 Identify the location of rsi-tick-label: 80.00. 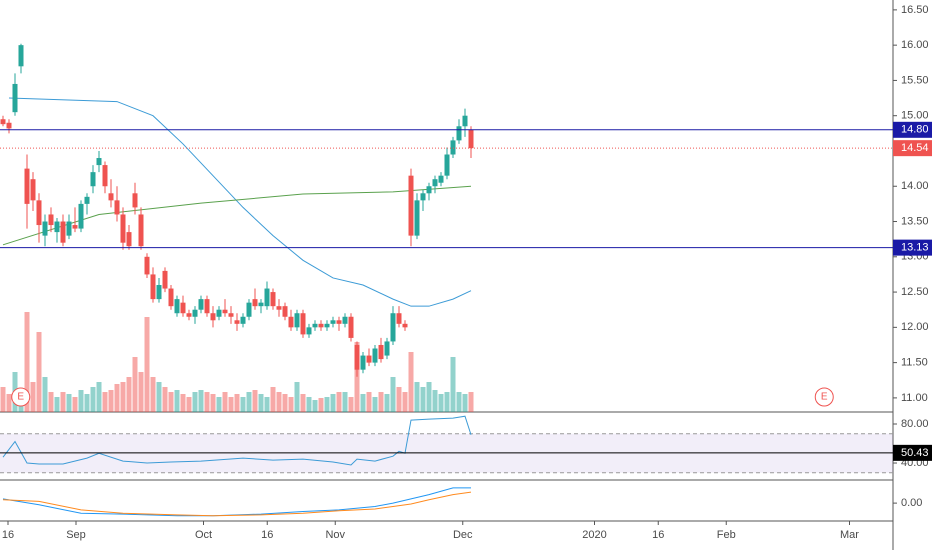
(915, 424).